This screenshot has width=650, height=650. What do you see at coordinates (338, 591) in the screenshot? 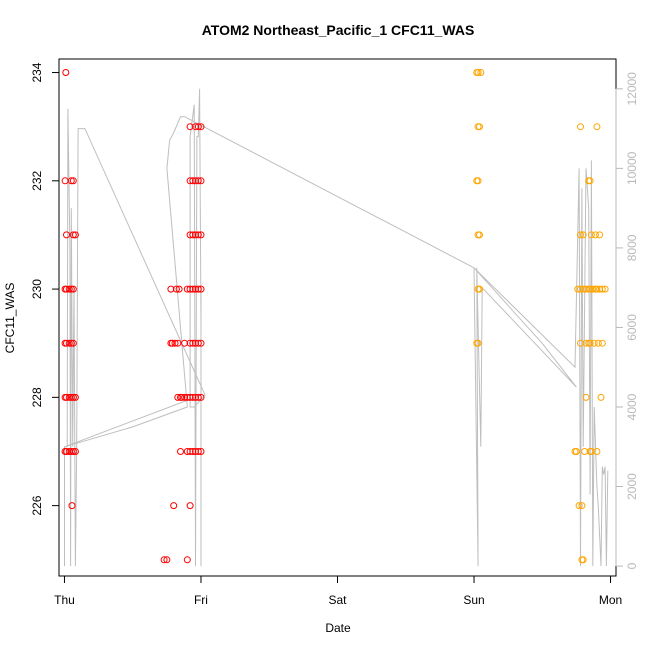
I see `x-axis: Thu Fri Sat Sun Mon` at bounding box center [338, 591].